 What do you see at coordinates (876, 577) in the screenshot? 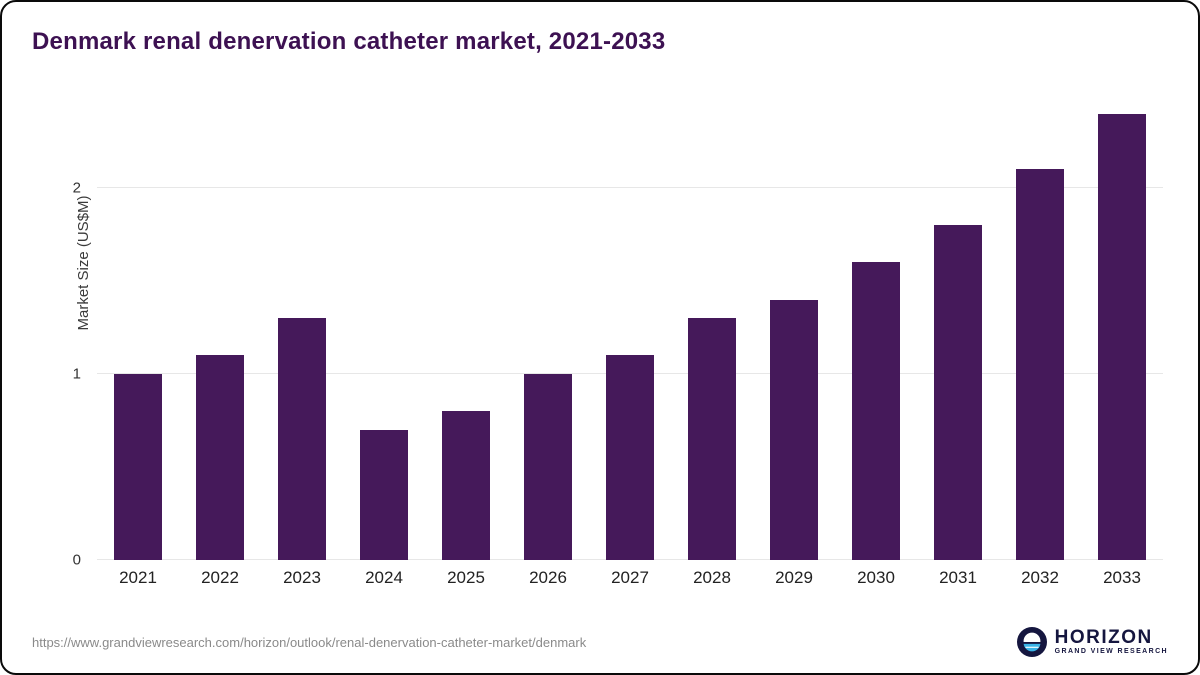
I see `x-tick-label: 2030` at bounding box center [876, 577].